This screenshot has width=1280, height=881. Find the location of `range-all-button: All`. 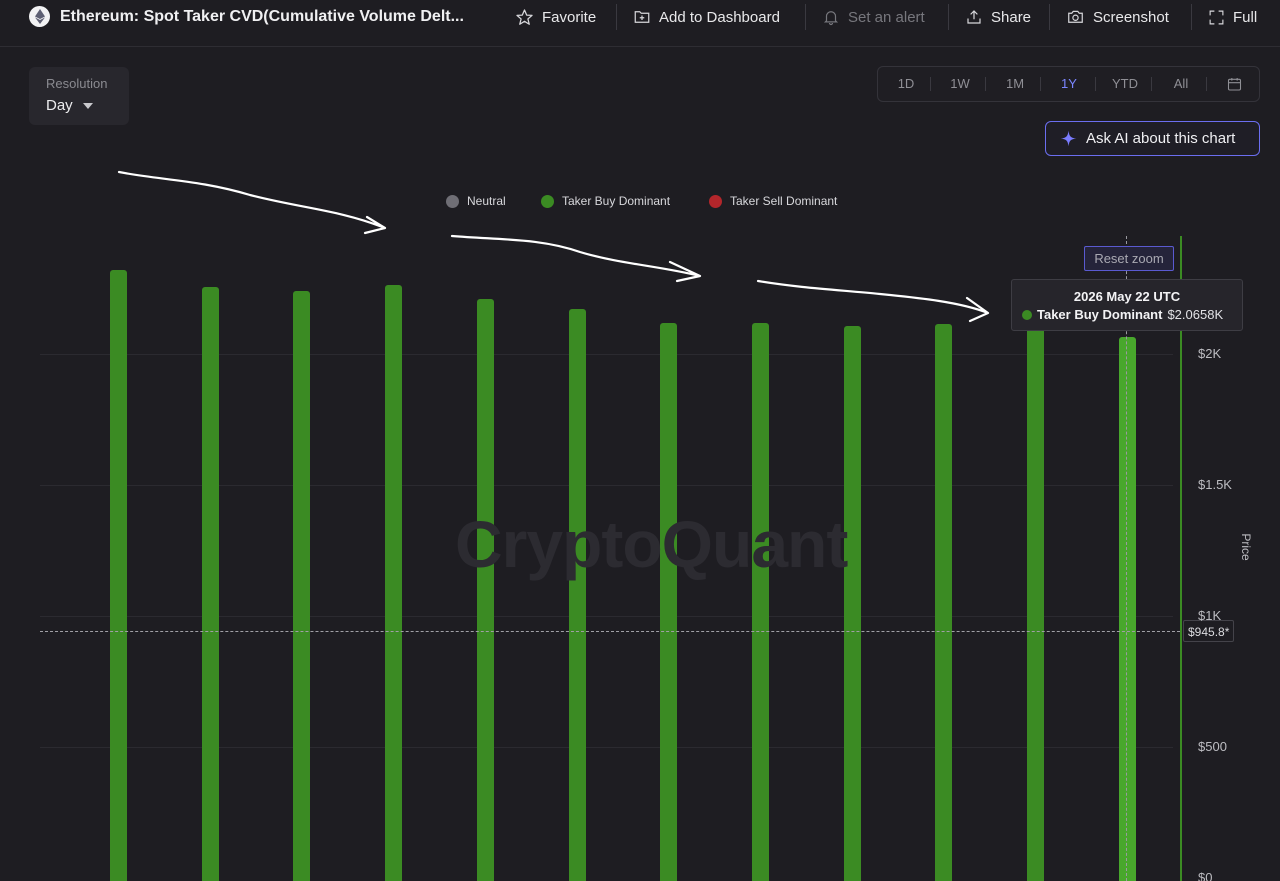

range-all-button: All is located at coordinates (1181, 83).